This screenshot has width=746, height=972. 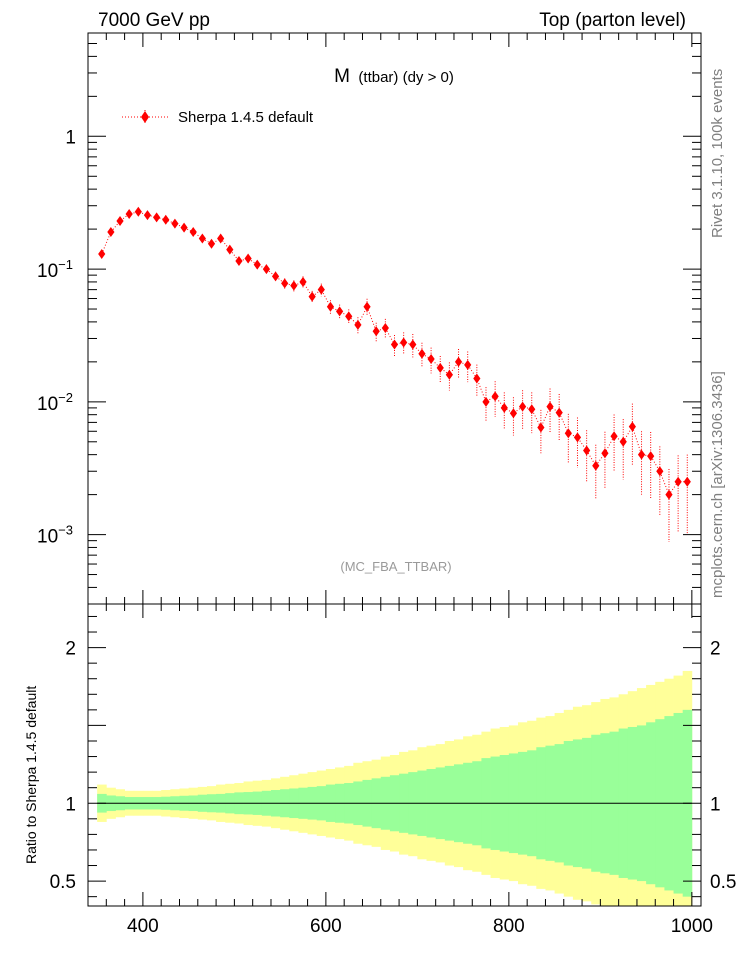 What do you see at coordinates (715, 804) in the screenshot?
I see `ratio-y-tick-label-right: 1` at bounding box center [715, 804].